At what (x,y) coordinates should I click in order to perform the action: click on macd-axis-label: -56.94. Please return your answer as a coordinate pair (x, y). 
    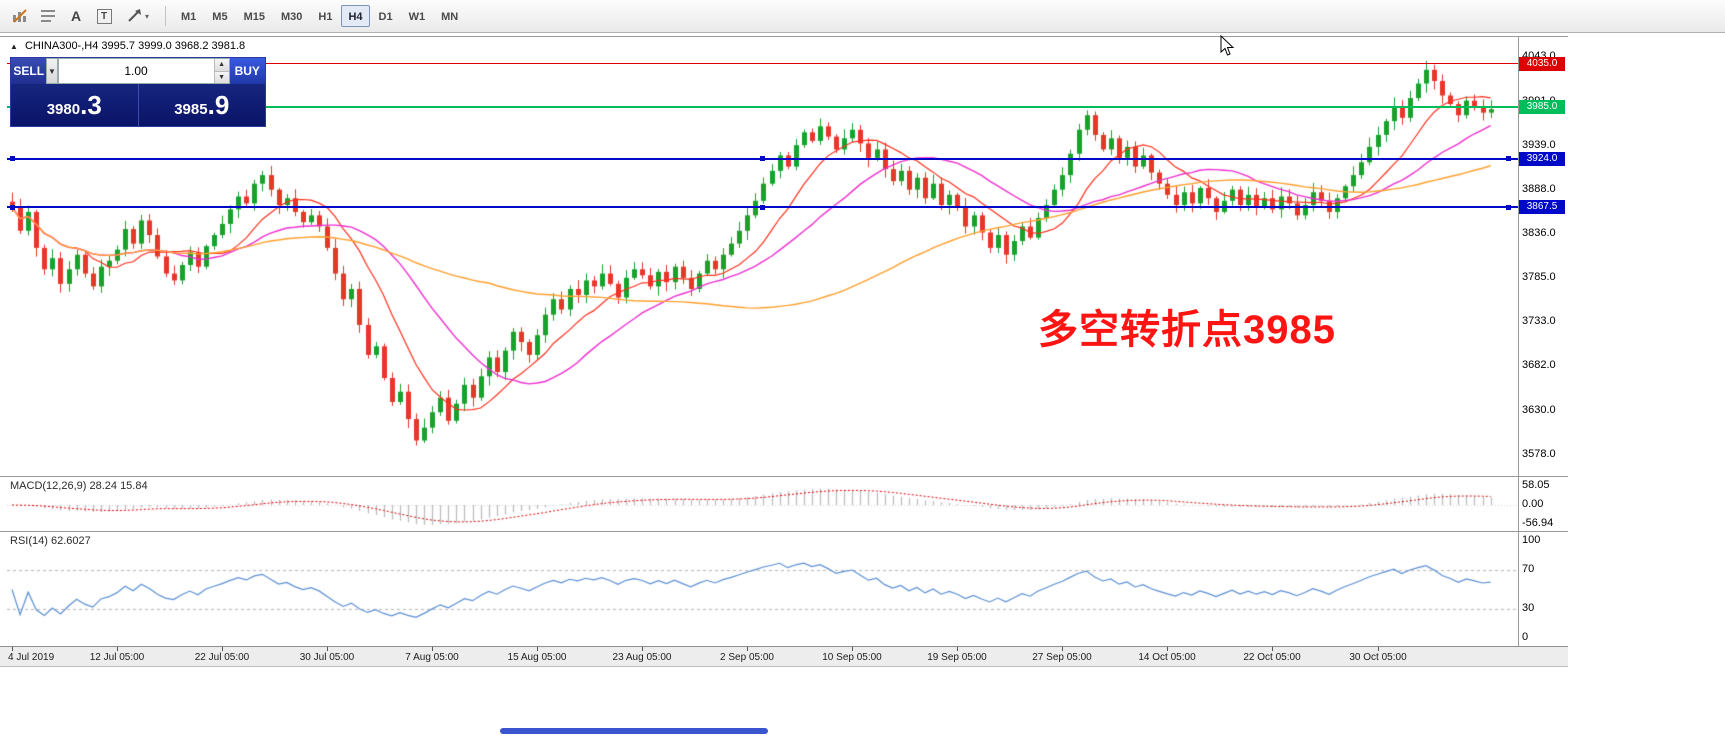
    Looking at the image, I should click on (1538, 522).